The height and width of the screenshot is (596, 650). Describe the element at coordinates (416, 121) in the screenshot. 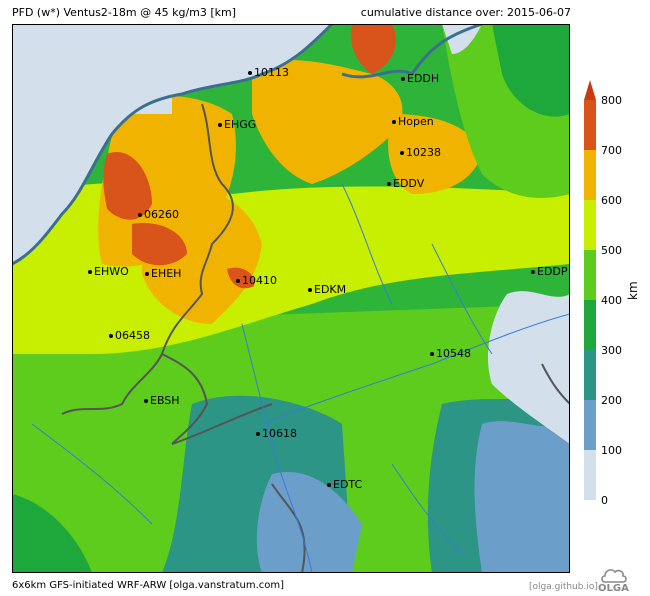

I see `station-label: Hopen` at that location.